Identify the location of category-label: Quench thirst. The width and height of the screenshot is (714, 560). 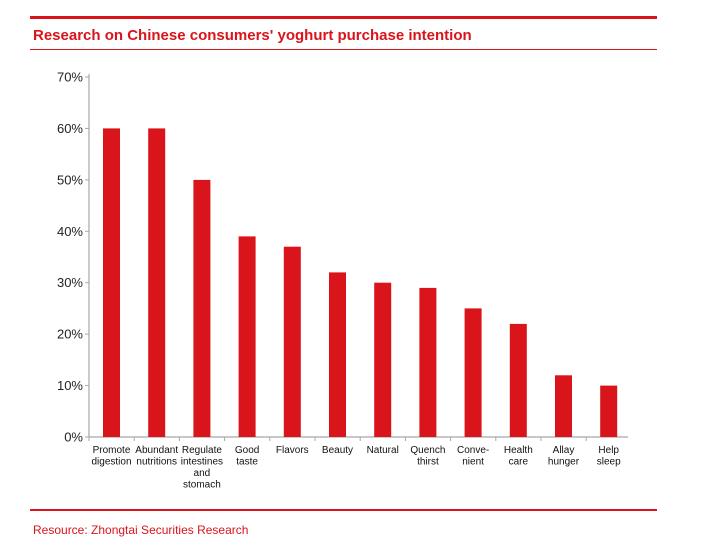
(427, 456).